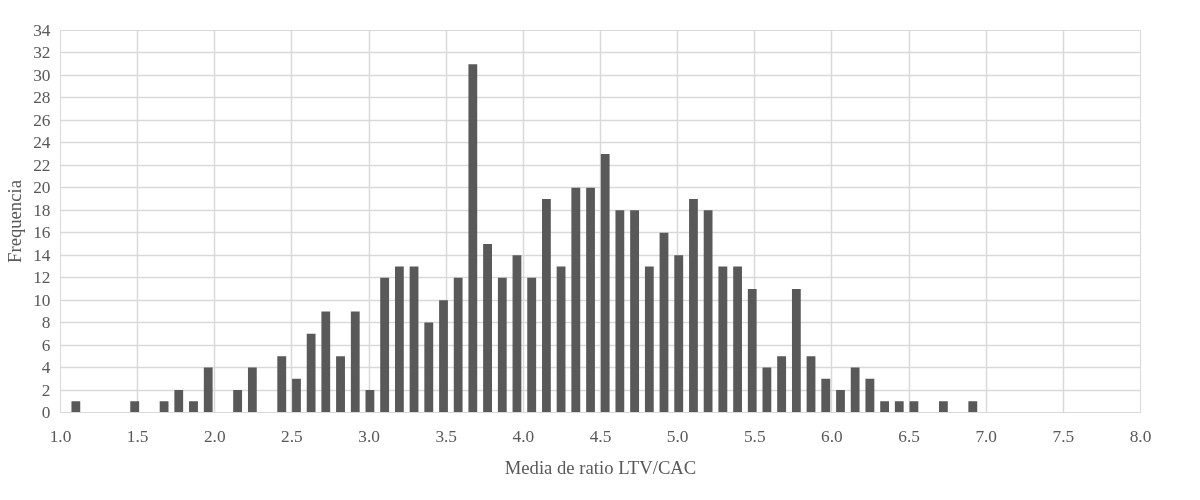 The height and width of the screenshot is (500, 1200). Describe the element at coordinates (523, 436) in the screenshot. I see `x-tick-label: 4.0` at that location.